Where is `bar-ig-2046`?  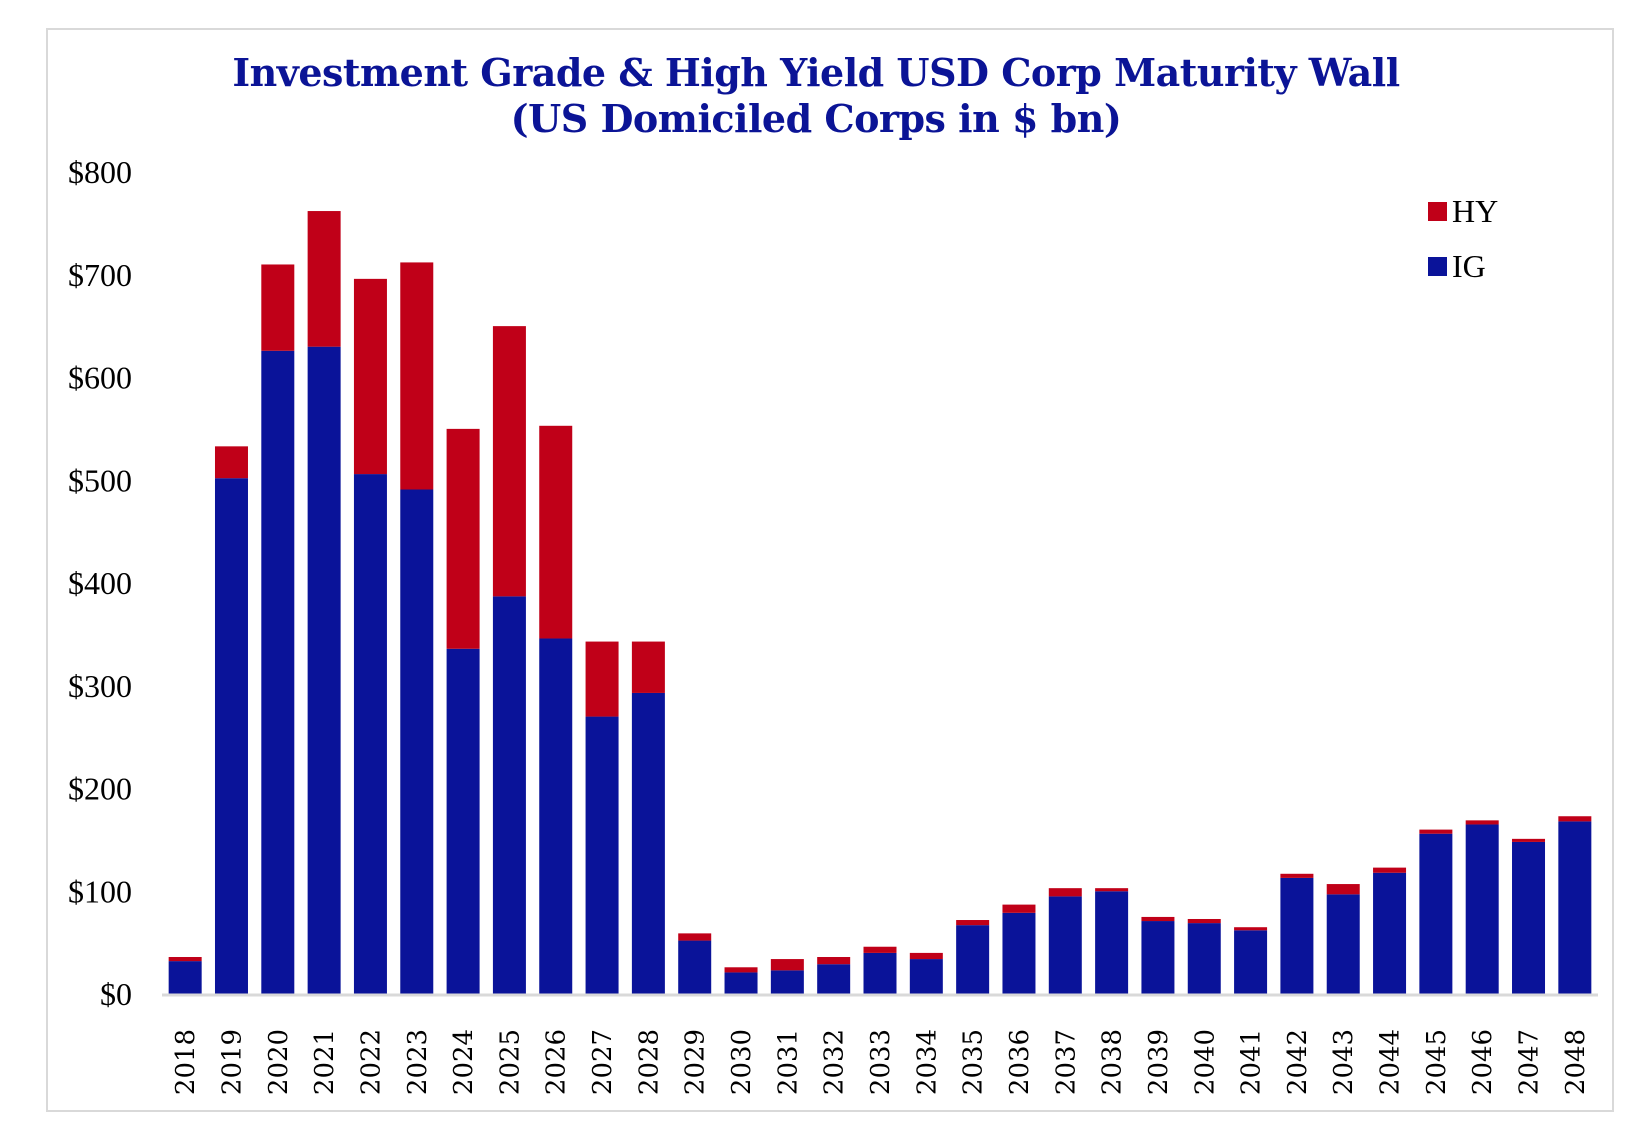
bar-ig-2046 is located at coordinates (1482, 909).